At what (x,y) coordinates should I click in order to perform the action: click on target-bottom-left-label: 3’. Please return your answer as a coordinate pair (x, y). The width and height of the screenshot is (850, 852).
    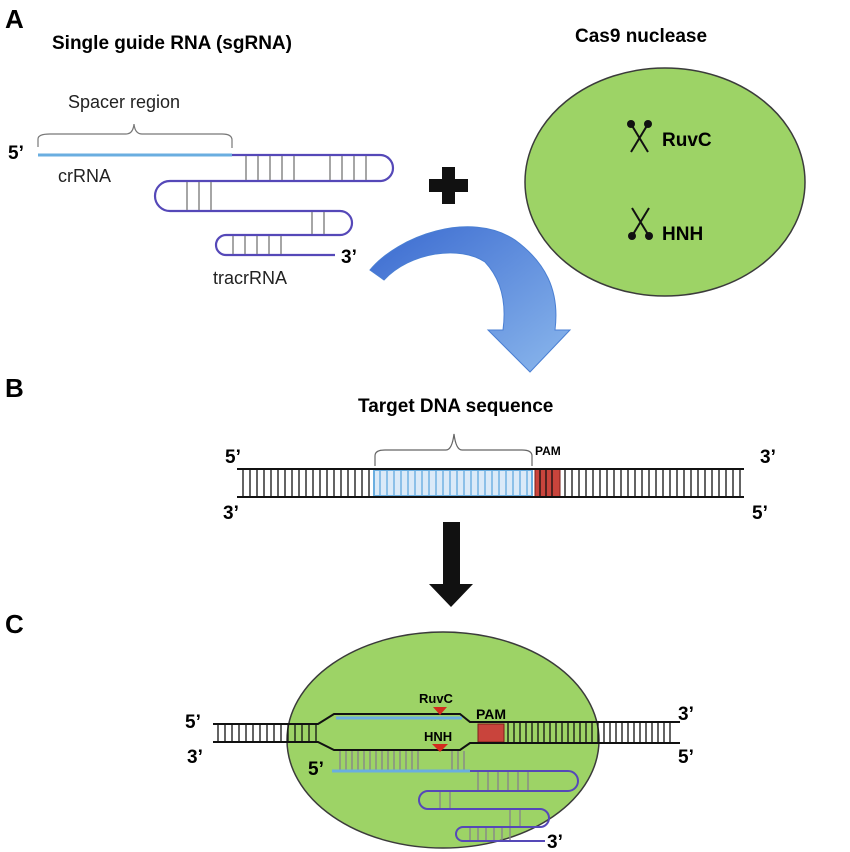
    Looking at the image, I should click on (231, 513).